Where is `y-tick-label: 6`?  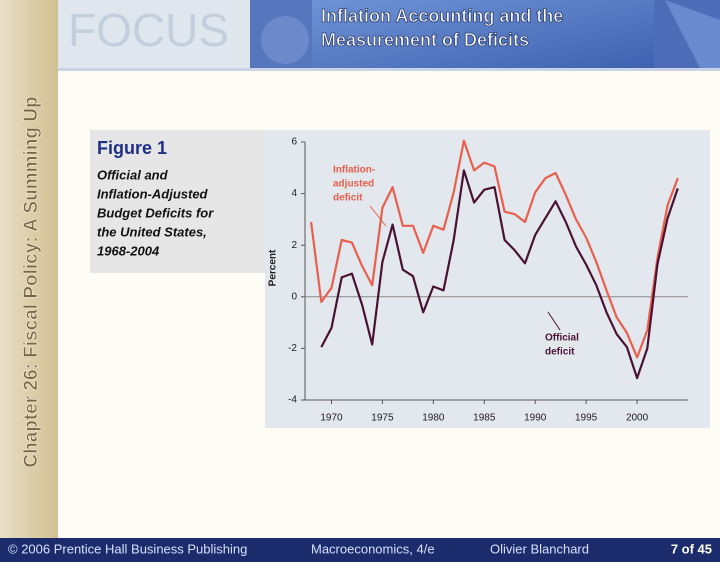 y-tick-label: 6 is located at coordinates (294, 142).